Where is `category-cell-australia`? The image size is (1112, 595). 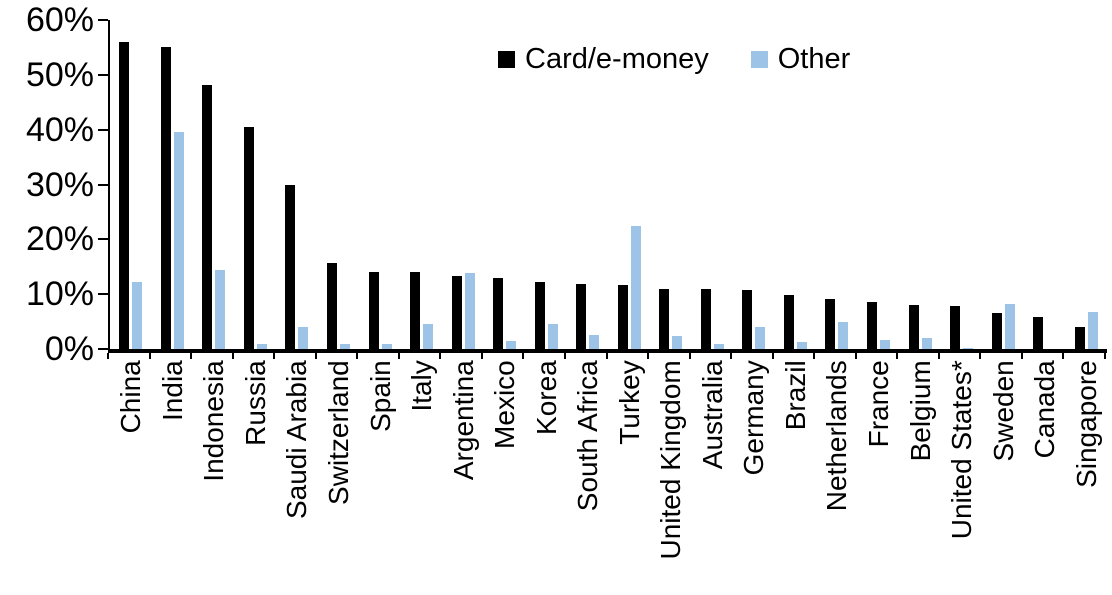
category-cell-australia is located at coordinates (713, 319).